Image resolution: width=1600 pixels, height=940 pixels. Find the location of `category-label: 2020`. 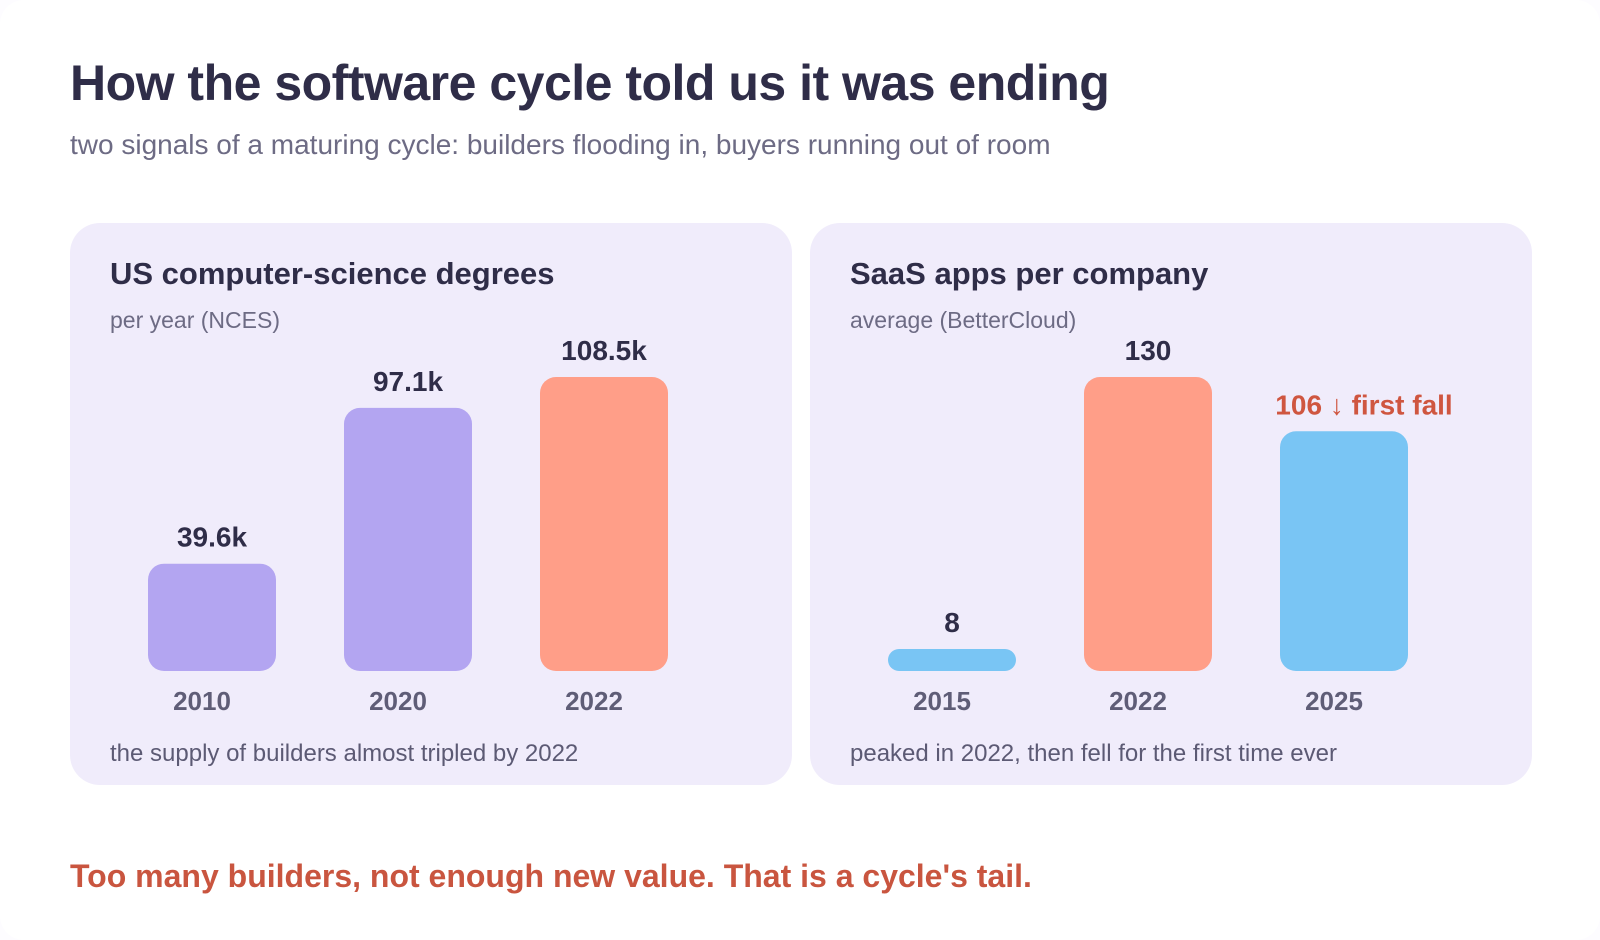

category-label: 2020 is located at coordinates (398, 701).